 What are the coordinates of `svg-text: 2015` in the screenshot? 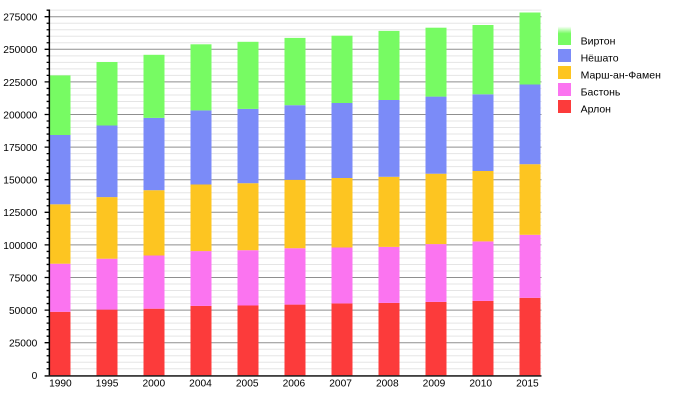 It's located at (527, 384).